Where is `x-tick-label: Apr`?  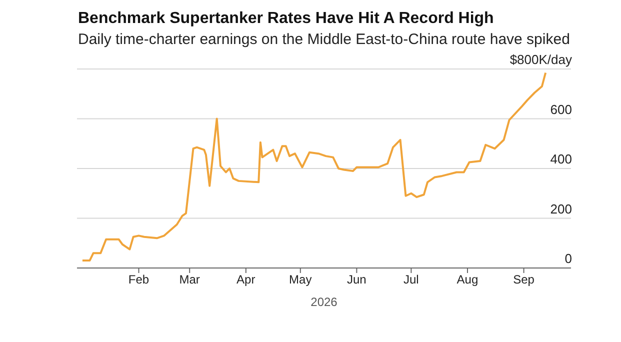
x-tick-label: Apr is located at coordinates (246, 279).